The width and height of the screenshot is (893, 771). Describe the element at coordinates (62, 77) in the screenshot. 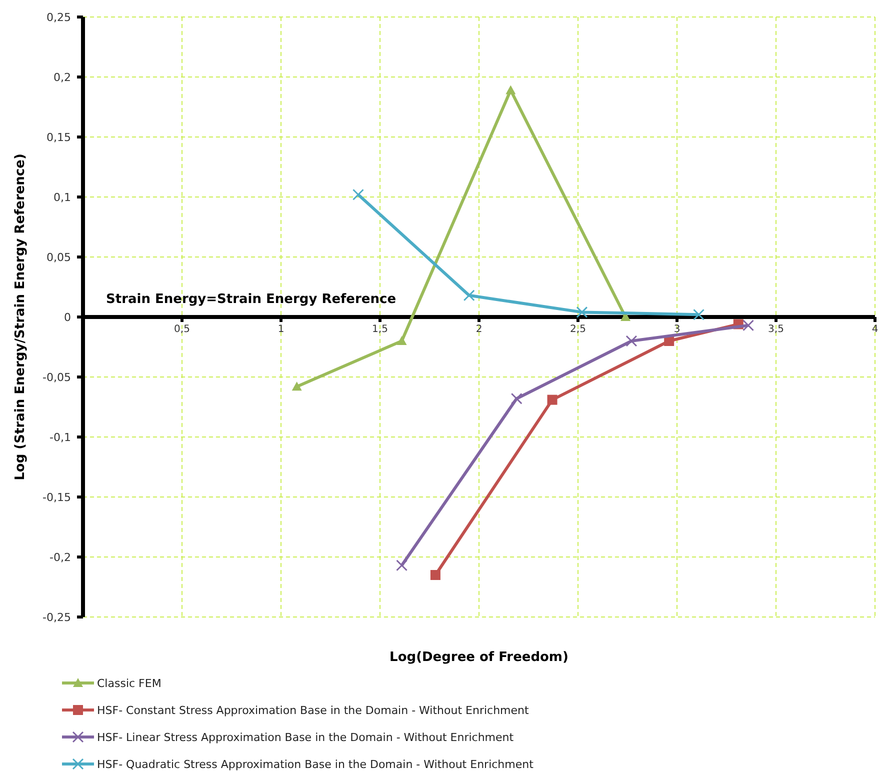

I see `y-tick-label: 0,2` at that location.